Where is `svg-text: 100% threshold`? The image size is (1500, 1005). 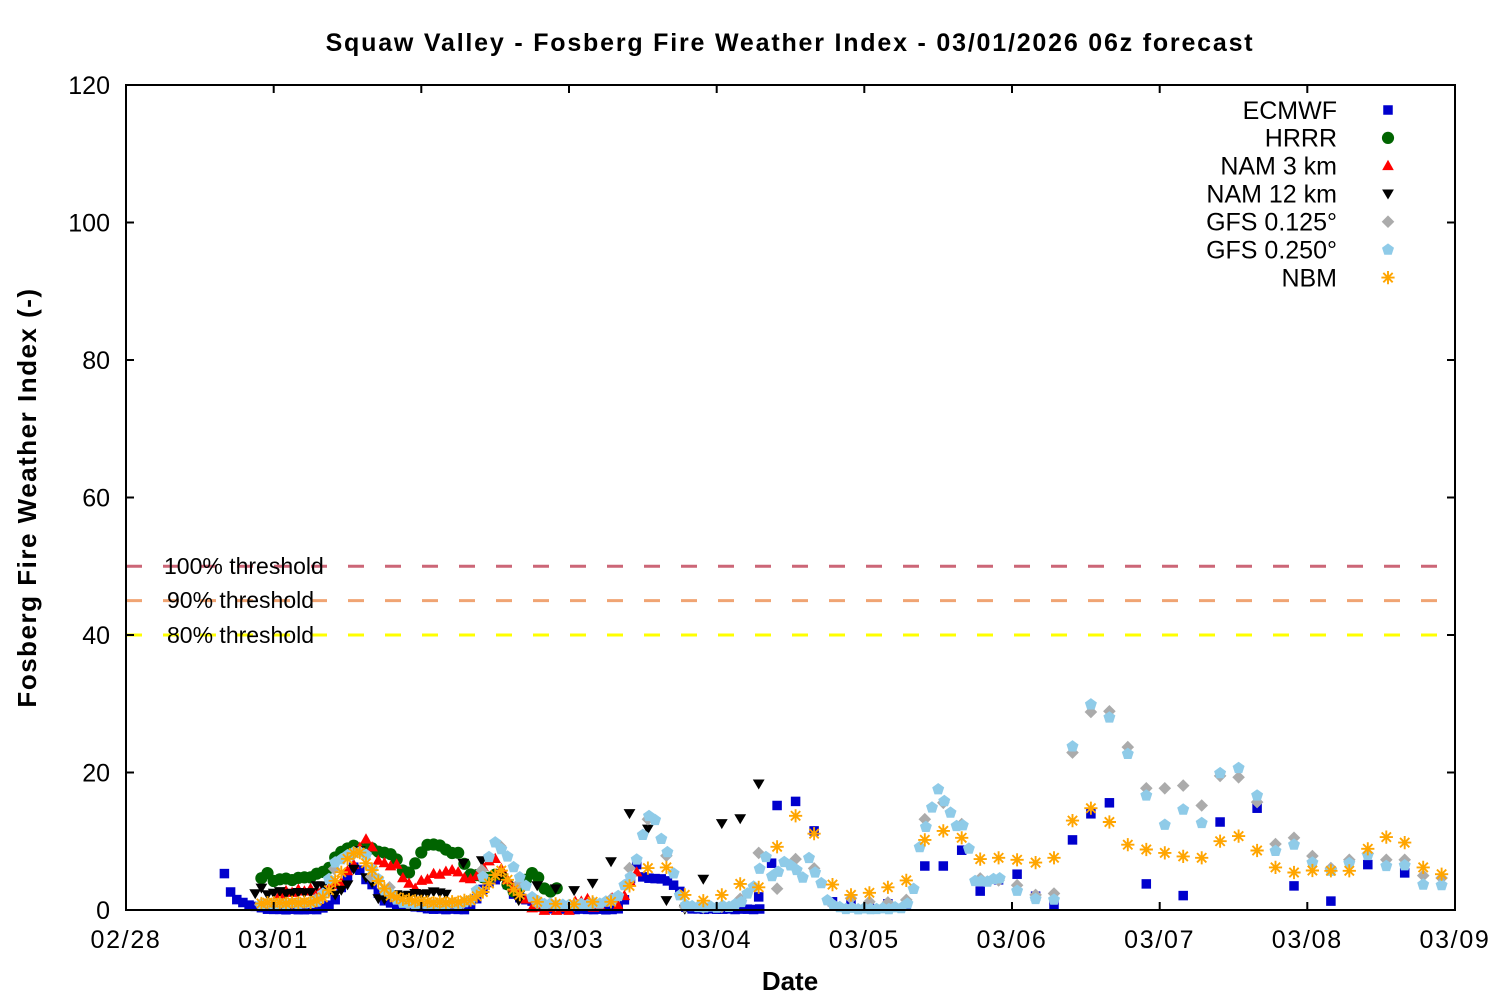 svg-text: 100% threshold is located at coordinates (244, 566).